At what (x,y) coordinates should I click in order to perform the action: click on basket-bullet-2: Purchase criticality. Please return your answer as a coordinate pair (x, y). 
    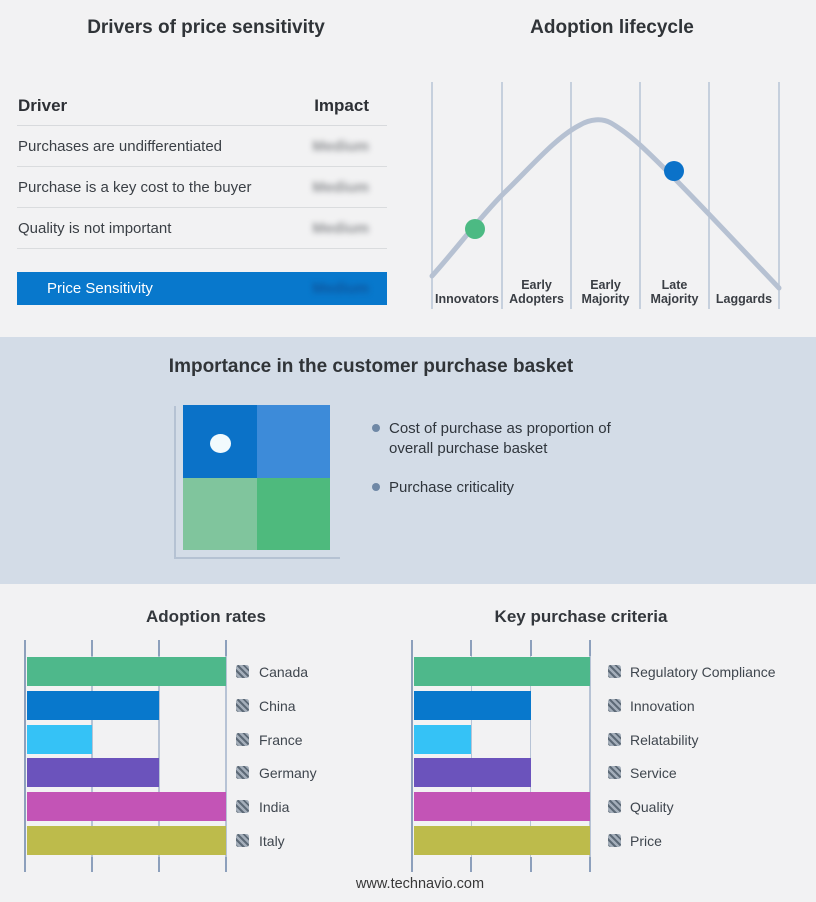
    Looking at the image, I should click on (498, 488).